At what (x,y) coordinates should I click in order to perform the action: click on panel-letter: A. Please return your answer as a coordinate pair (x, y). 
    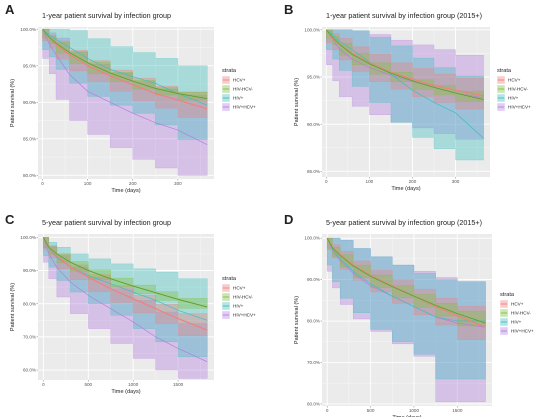
    Looking at the image, I should click on (10, 9).